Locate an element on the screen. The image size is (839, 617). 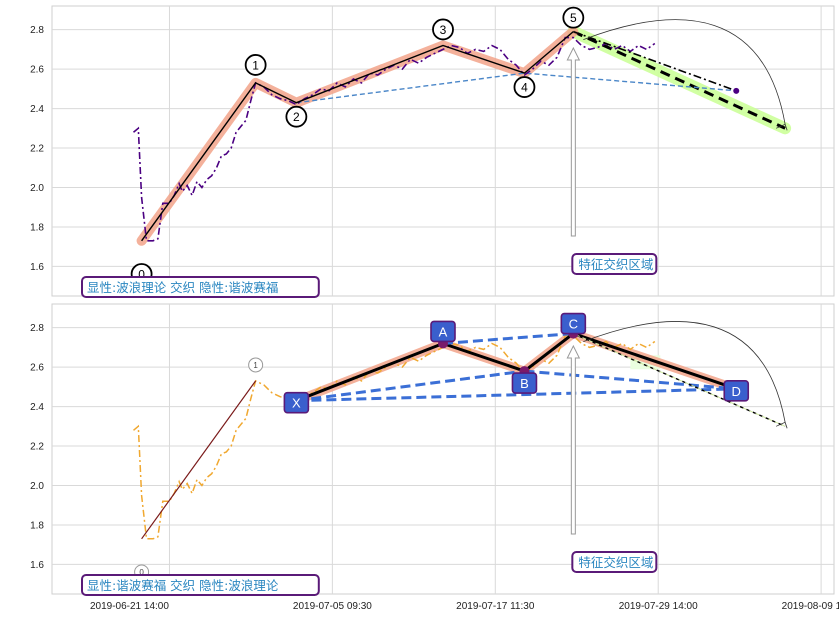
projection-dashed-alt is located at coordinates (679, 380).